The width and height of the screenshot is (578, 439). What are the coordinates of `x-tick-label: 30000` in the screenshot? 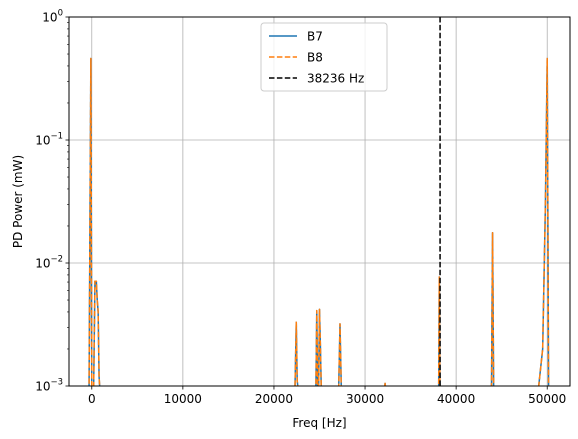 It's located at (365, 399).